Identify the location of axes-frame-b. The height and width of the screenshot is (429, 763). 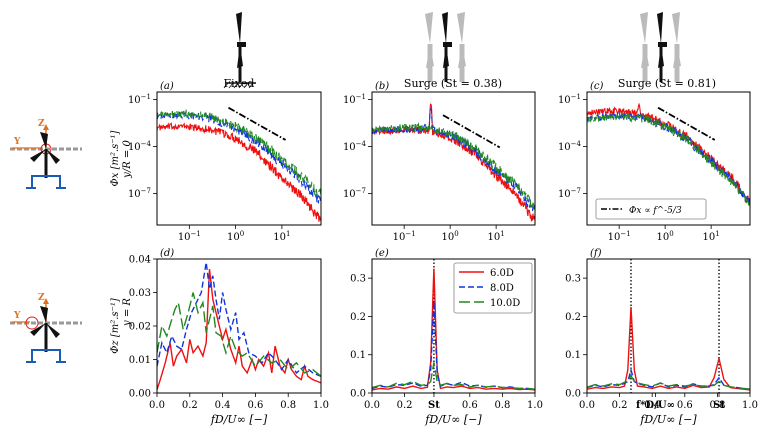
(453, 158).